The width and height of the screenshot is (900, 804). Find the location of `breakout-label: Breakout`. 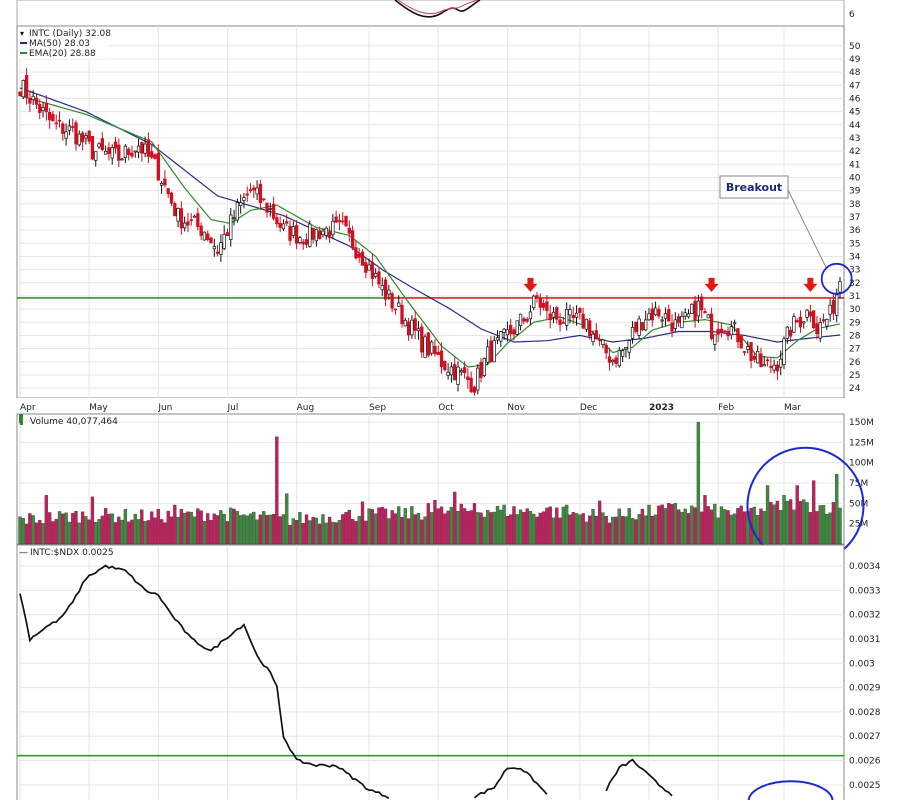

breakout-label: Breakout is located at coordinates (754, 187).